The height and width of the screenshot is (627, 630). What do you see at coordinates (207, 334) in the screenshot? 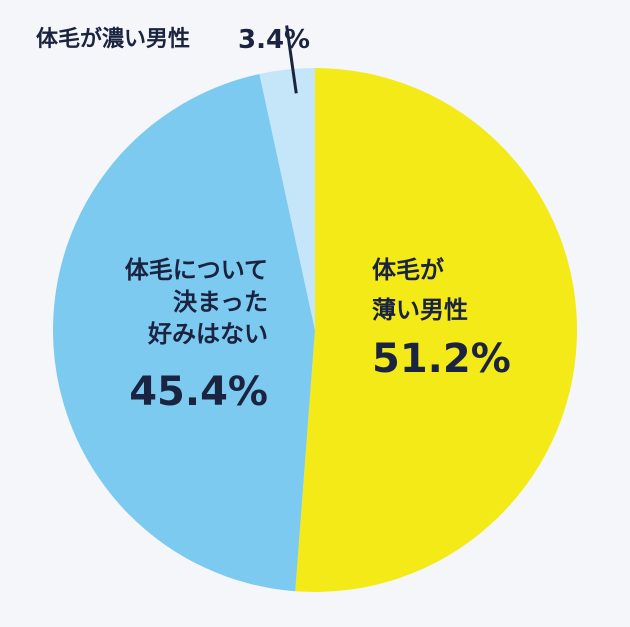
I see `slice-1-name-line-2: 好みはない` at bounding box center [207, 334].